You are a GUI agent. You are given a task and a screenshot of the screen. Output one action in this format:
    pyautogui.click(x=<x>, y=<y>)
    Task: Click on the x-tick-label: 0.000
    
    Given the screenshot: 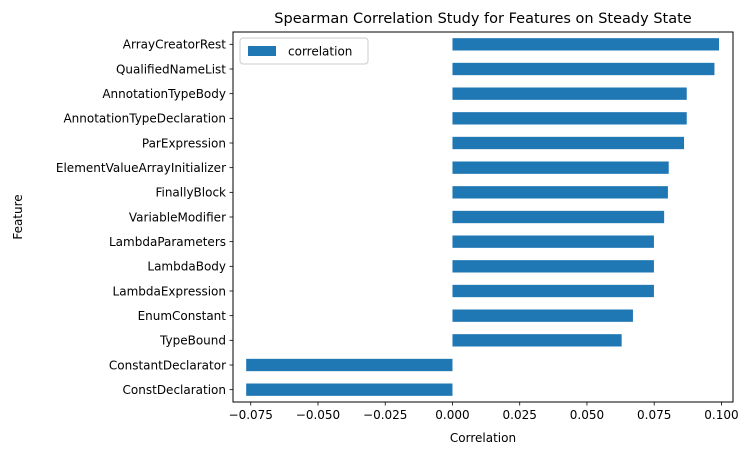 What is the action you would take?
    pyautogui.click(x=452, y=415)
    